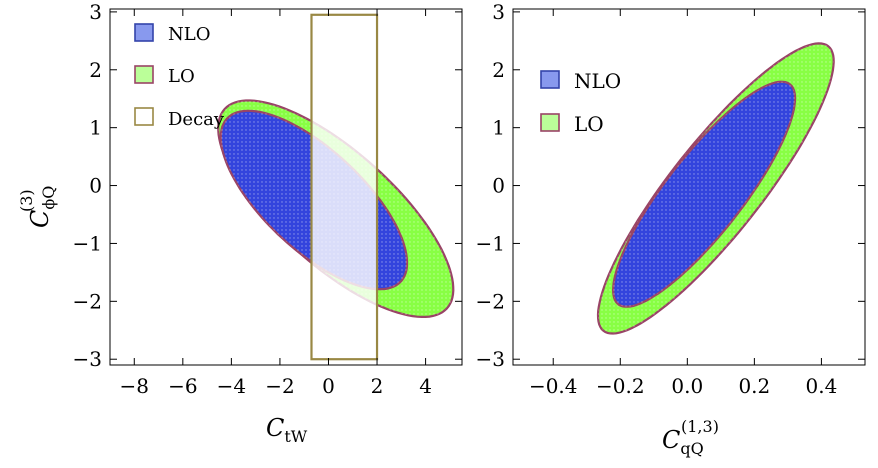 The height and width of the screenshot is (468, 878). What do you see at coordinates (754, 386) in the screenshot?
I see `x-tick-label-1-3: 0.2` at bounding box center [754, 386].